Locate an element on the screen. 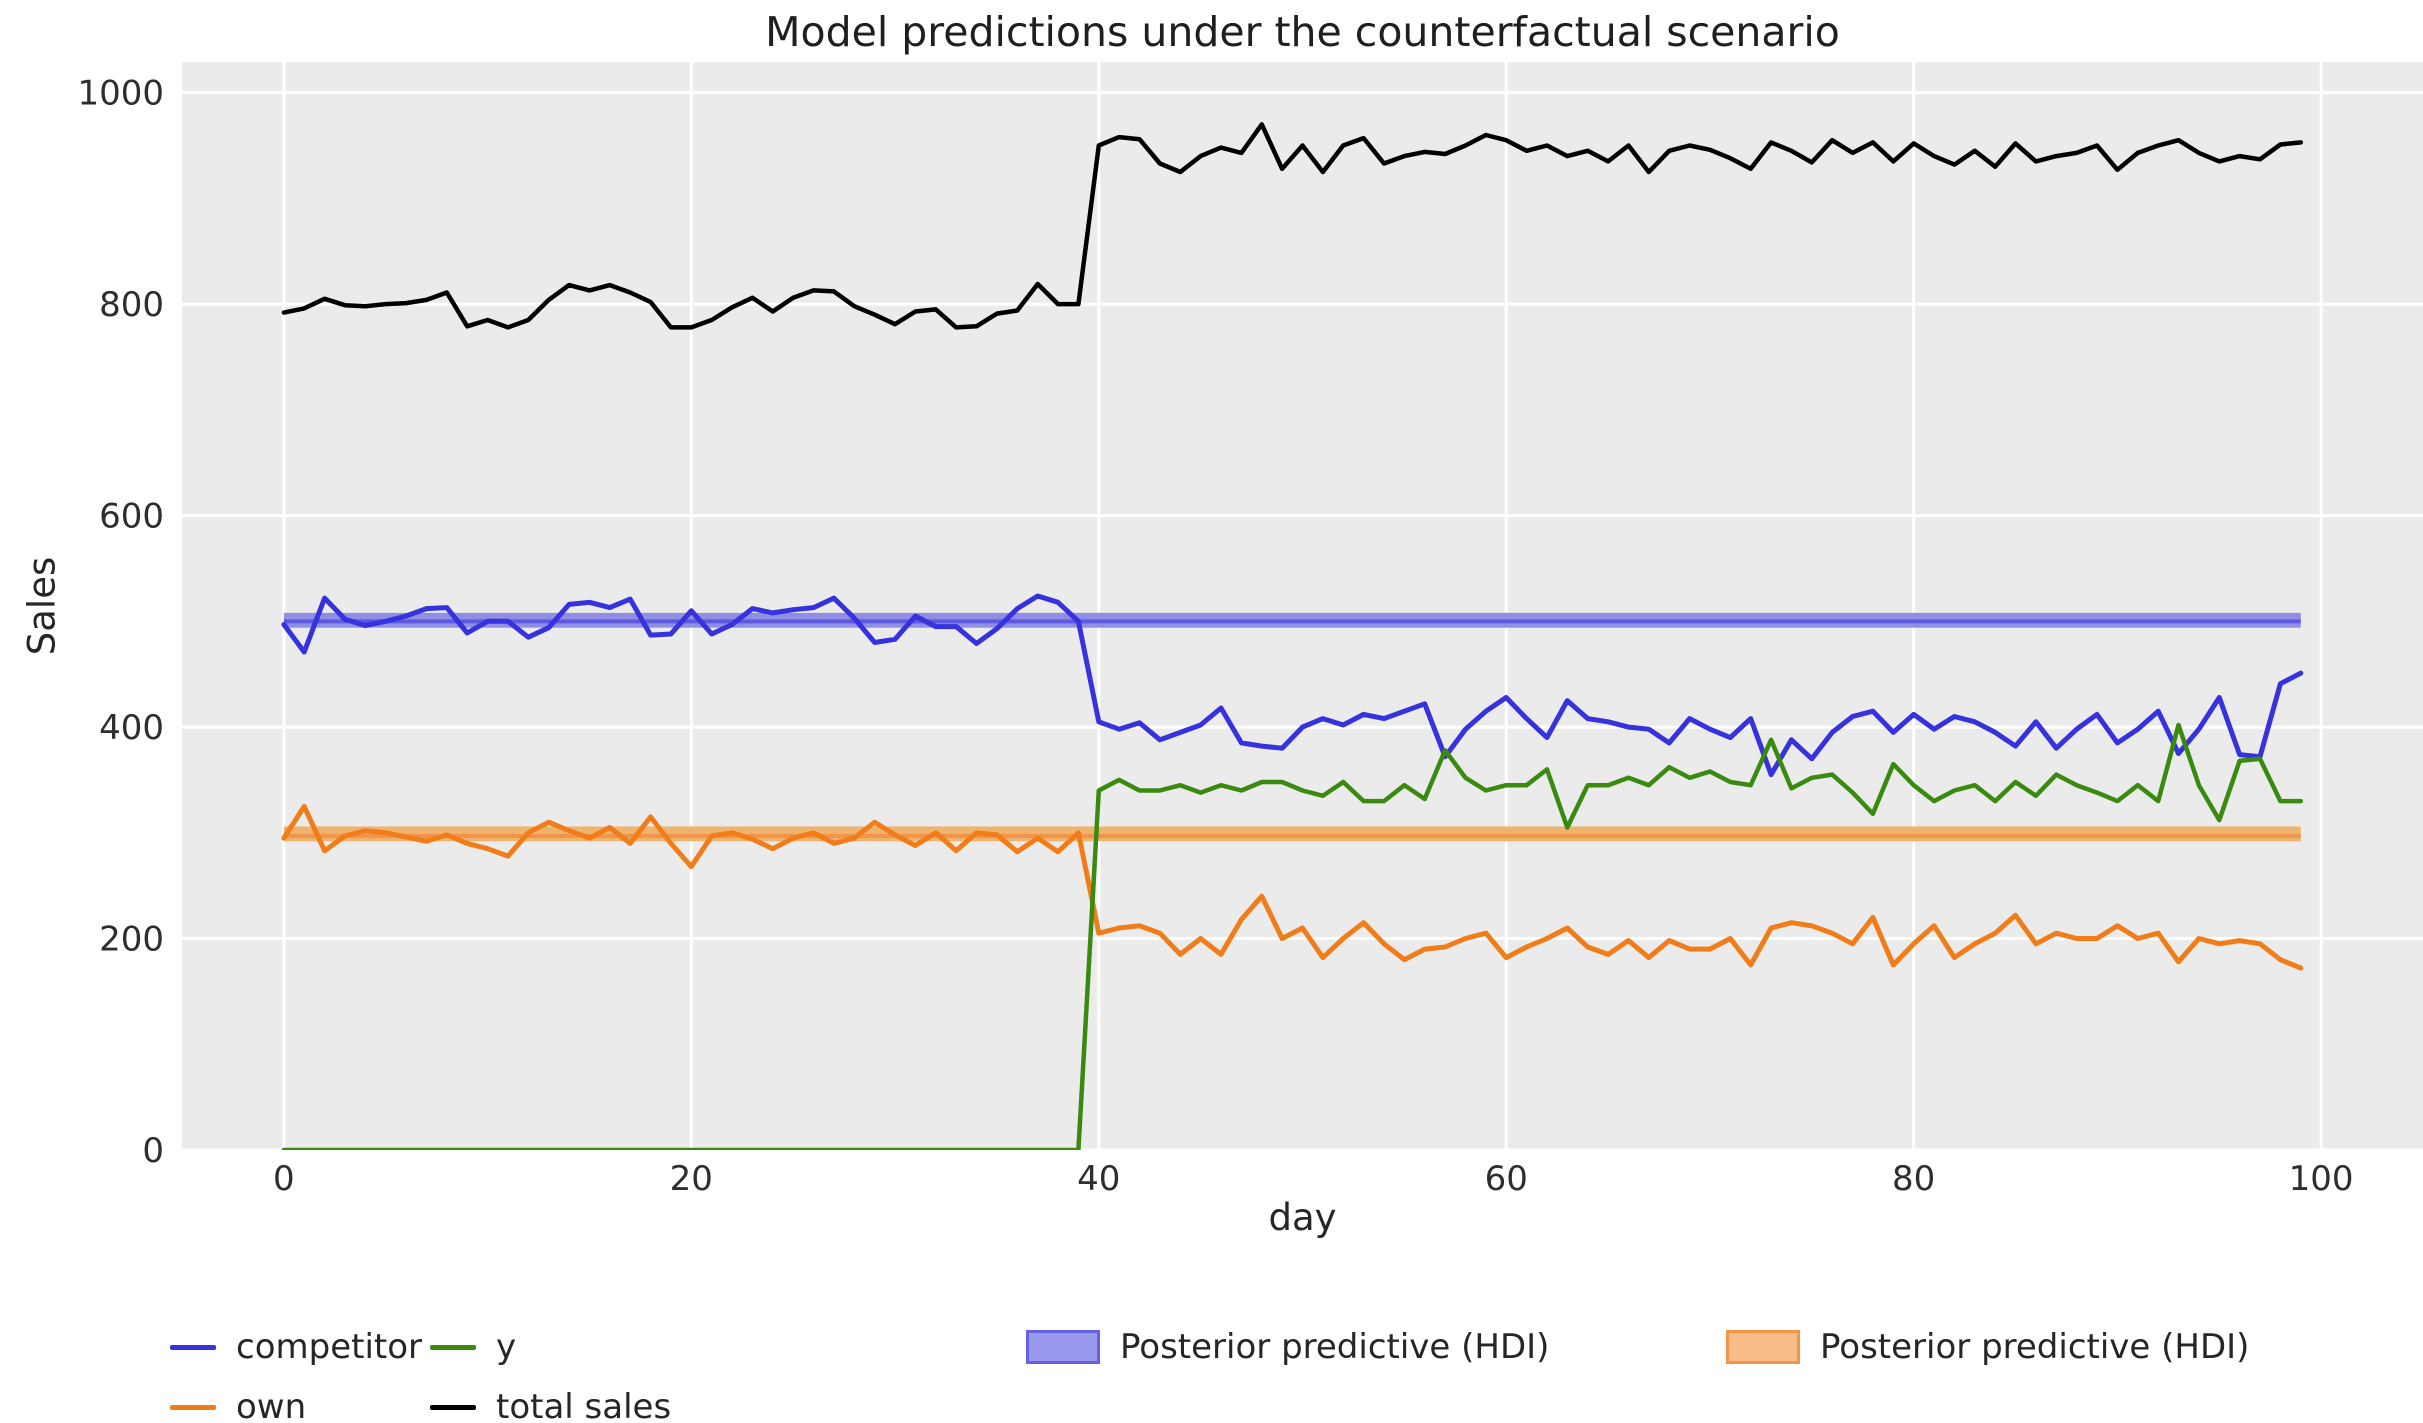 This screenshot has height=1423, width=2423. y-tick-label: 1000 is located at coordinates (120, 94).